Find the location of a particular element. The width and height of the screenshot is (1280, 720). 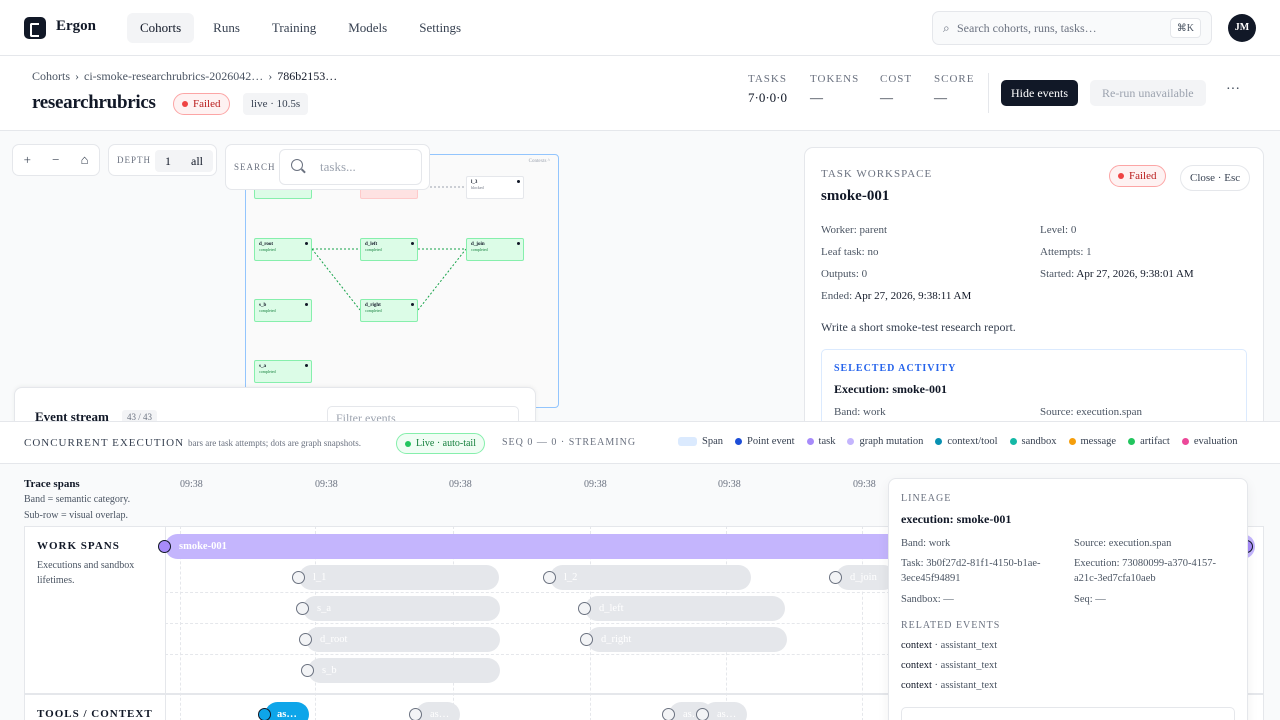

home-icon: ⌂ is located at coordinates (84, 159).